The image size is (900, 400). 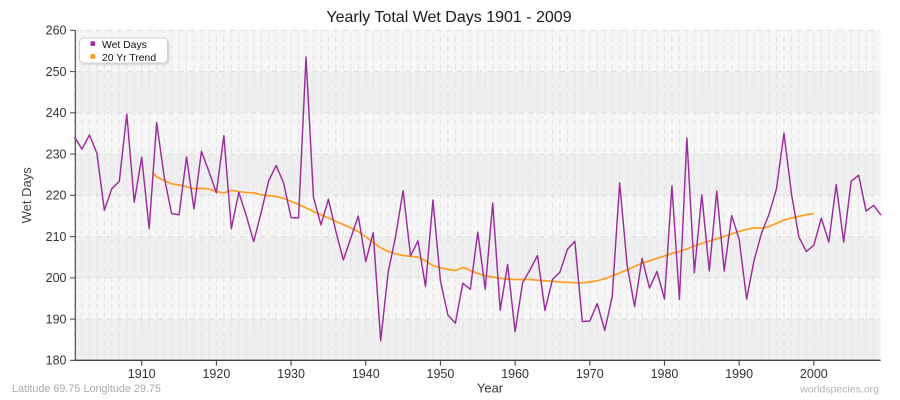 I want to click on svg-text: 240, so click(x=56, y=113).